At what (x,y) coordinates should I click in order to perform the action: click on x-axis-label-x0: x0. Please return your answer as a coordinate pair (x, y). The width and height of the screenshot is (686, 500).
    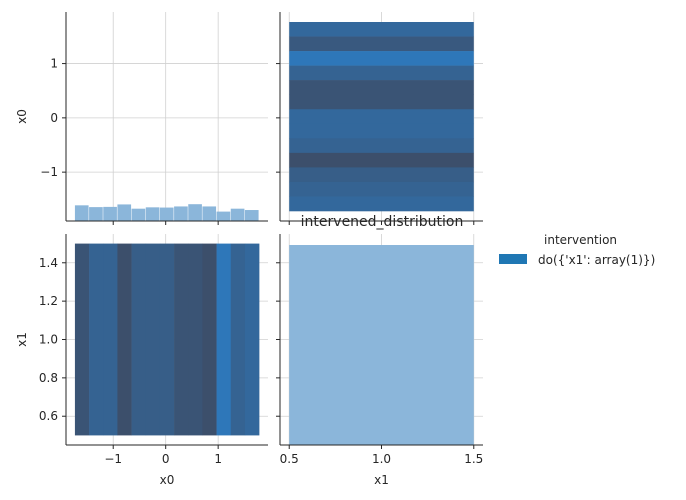
    Looking at the image, I should click on (167, 480).